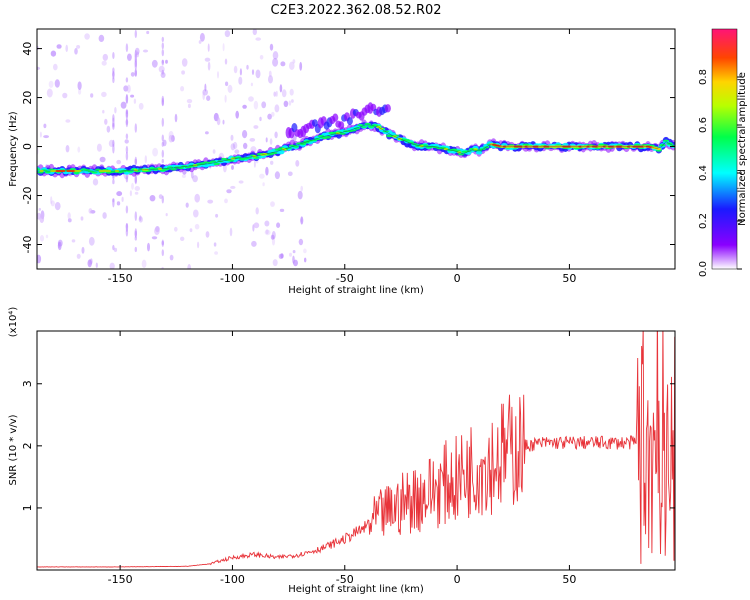 This screenshot has height=600, width=750. What do you see at coordinates (27, 98) in the screenshot?
I see `spectrogram-ytick-label: 20` at bounding box center [27, 98].